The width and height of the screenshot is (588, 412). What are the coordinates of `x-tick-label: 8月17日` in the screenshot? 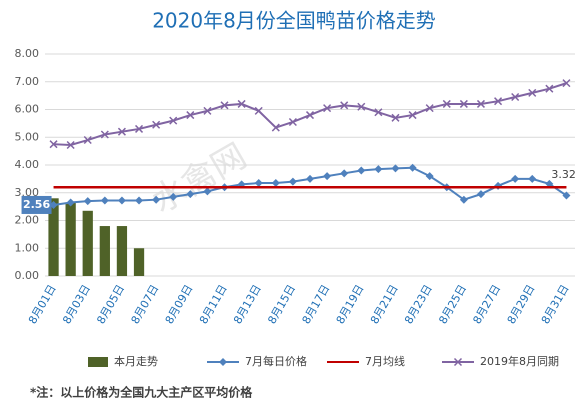 It's located at (316, 305).